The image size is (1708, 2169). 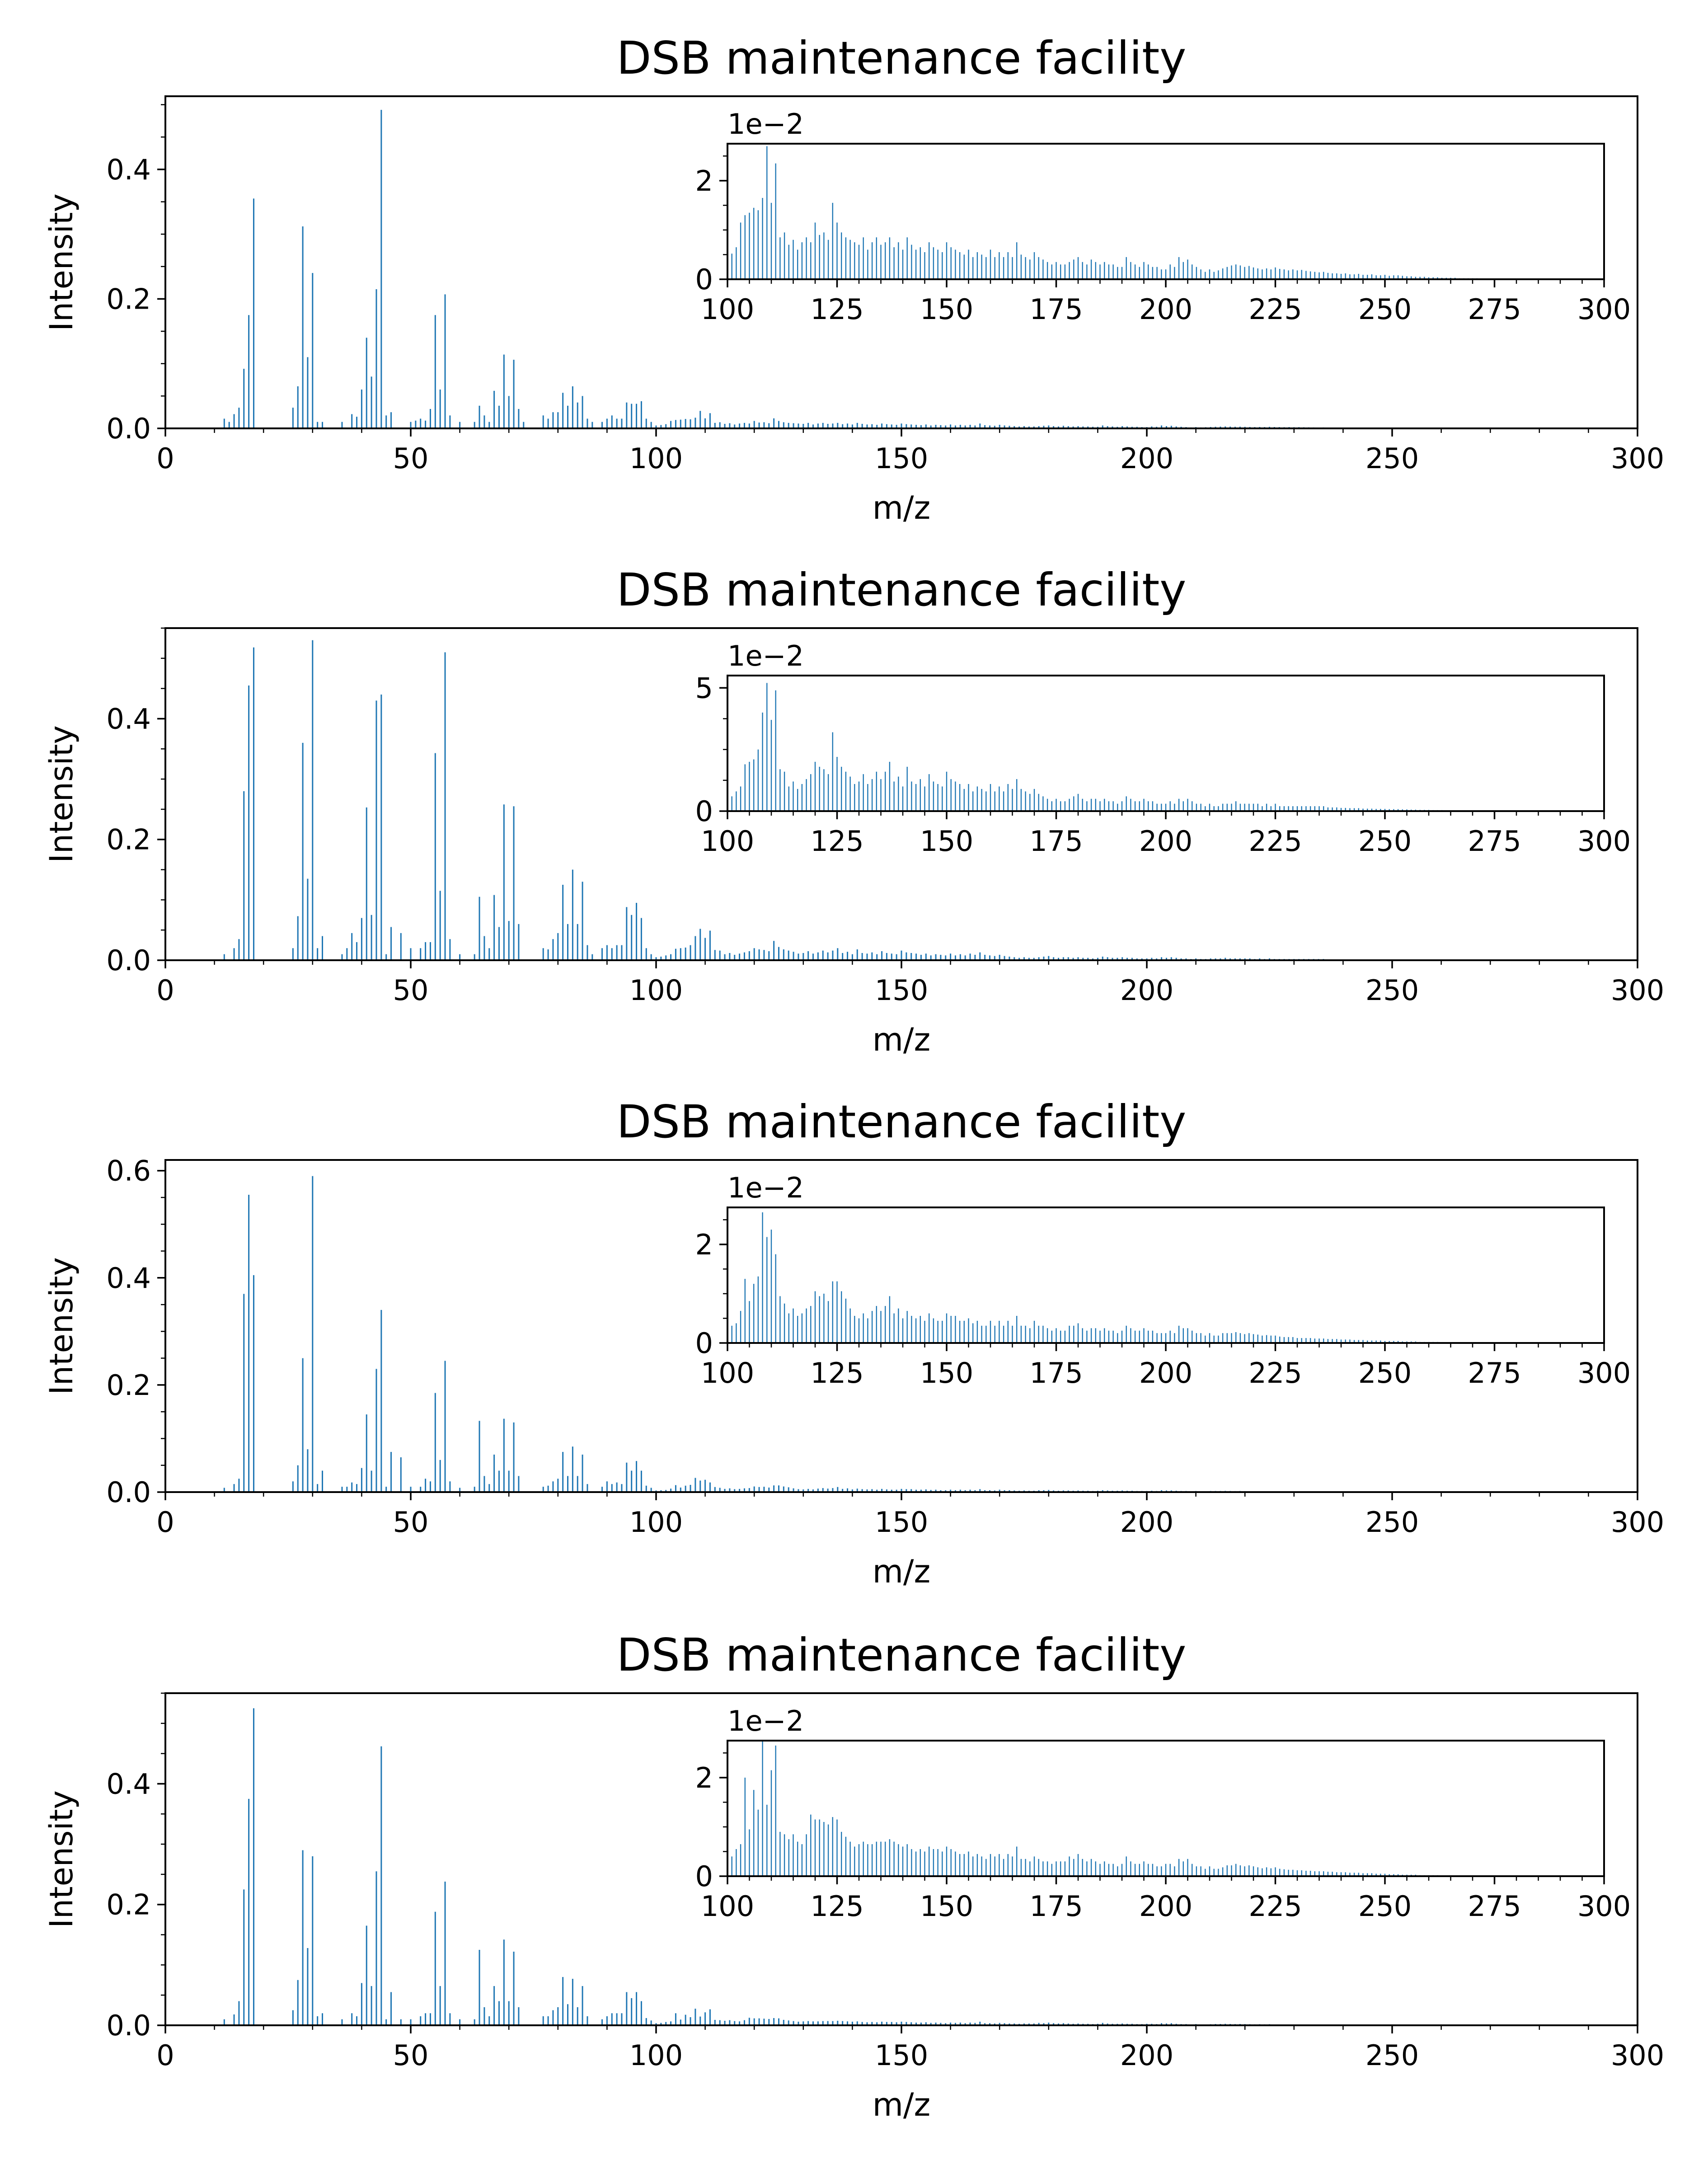 I want to click on inset-y-tick-label: 5, so click(x=704, y=688).